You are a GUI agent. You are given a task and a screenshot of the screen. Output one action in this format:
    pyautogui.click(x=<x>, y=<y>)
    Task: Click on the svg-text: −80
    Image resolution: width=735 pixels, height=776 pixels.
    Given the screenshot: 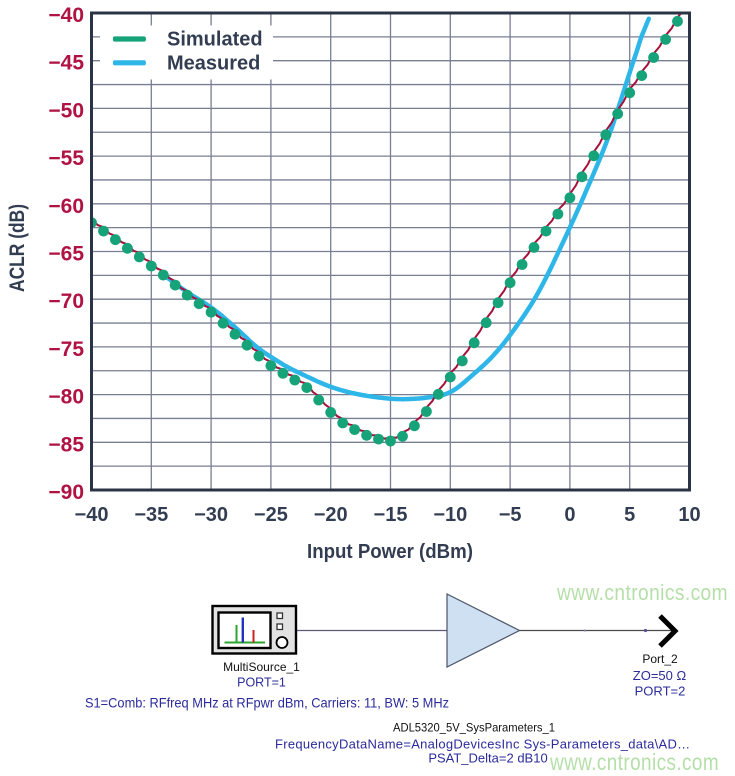 What is the action you would take?
    pyautogui.click(x=66, y=397)
    